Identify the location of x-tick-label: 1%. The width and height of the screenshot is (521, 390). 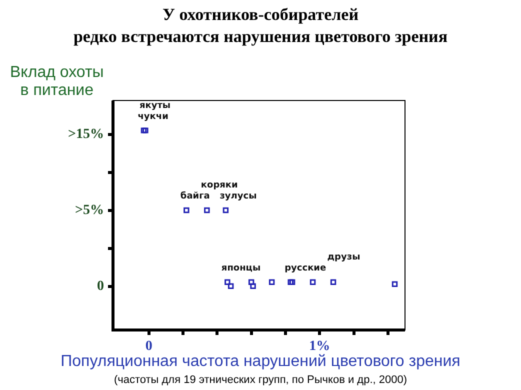
(319, 346).